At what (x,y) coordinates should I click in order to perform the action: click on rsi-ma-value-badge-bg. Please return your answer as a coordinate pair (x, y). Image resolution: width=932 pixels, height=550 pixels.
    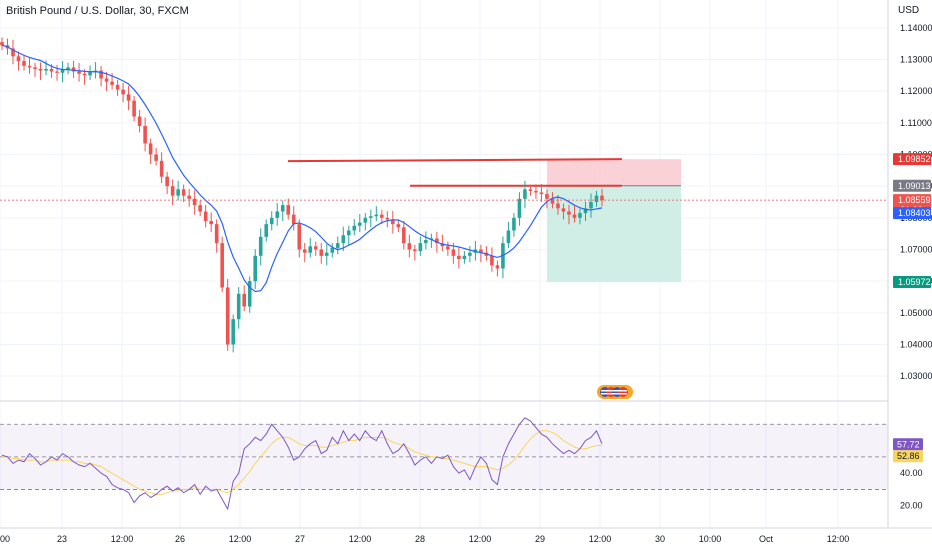
    Looking at the image, I should click on (908, 456).